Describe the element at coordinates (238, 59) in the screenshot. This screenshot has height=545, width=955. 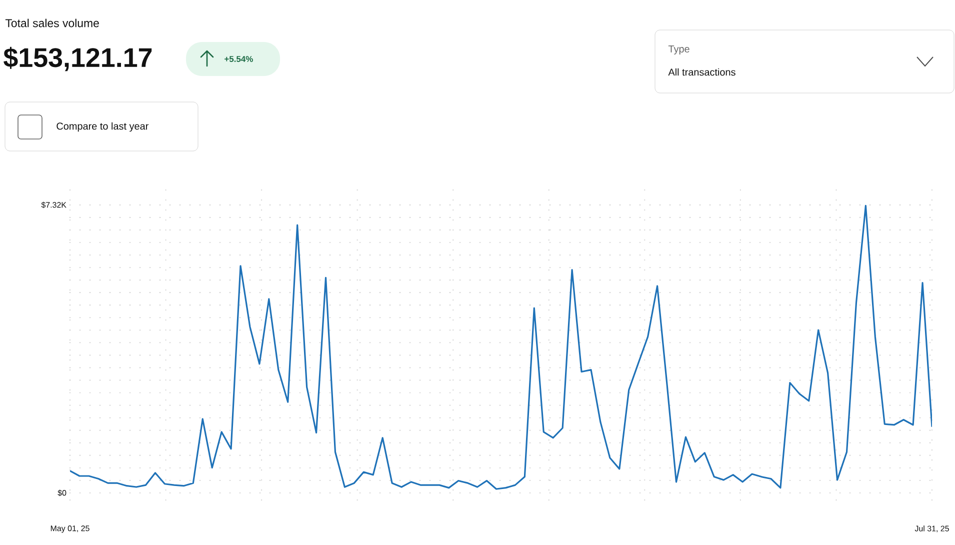
I see `text: +5.54%` at that location.